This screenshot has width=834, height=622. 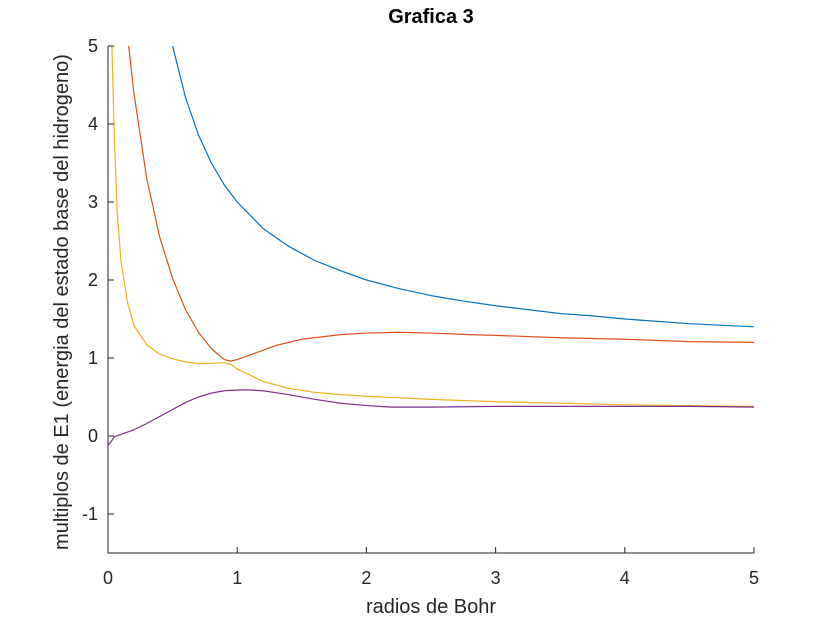 What do you see at coordinates (93, 46) in the screenshot?
I see `y-tick-label: 5` at bounding box center [93, 46].